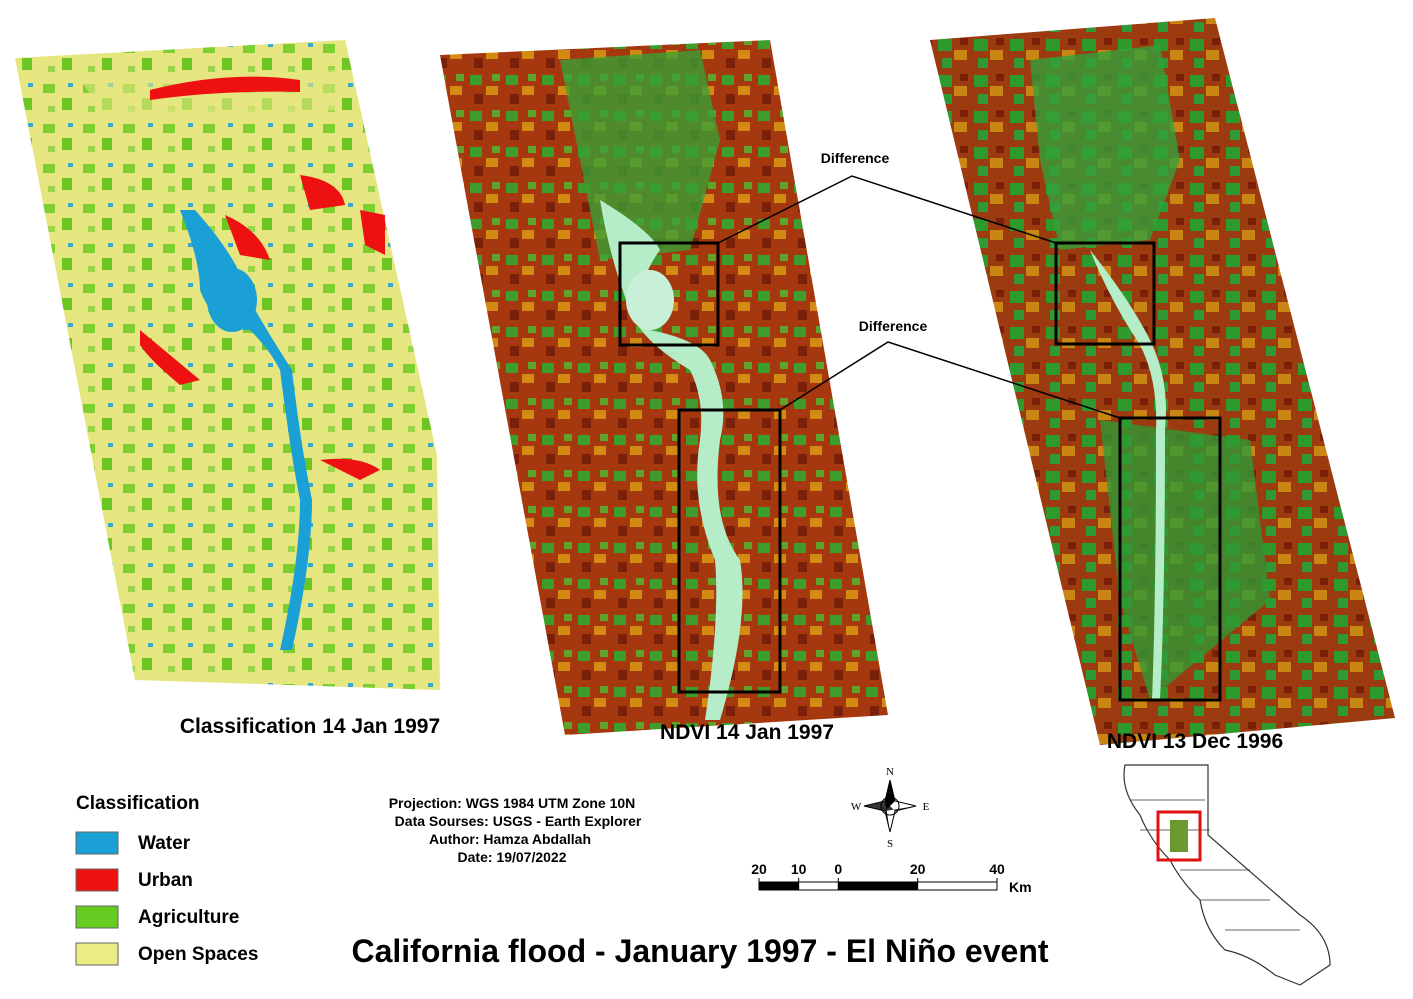 The height and width of the screenshot is (999, 1413). I want to click on panel-label: Classification 14 Jan 1997, so click(310, 726).